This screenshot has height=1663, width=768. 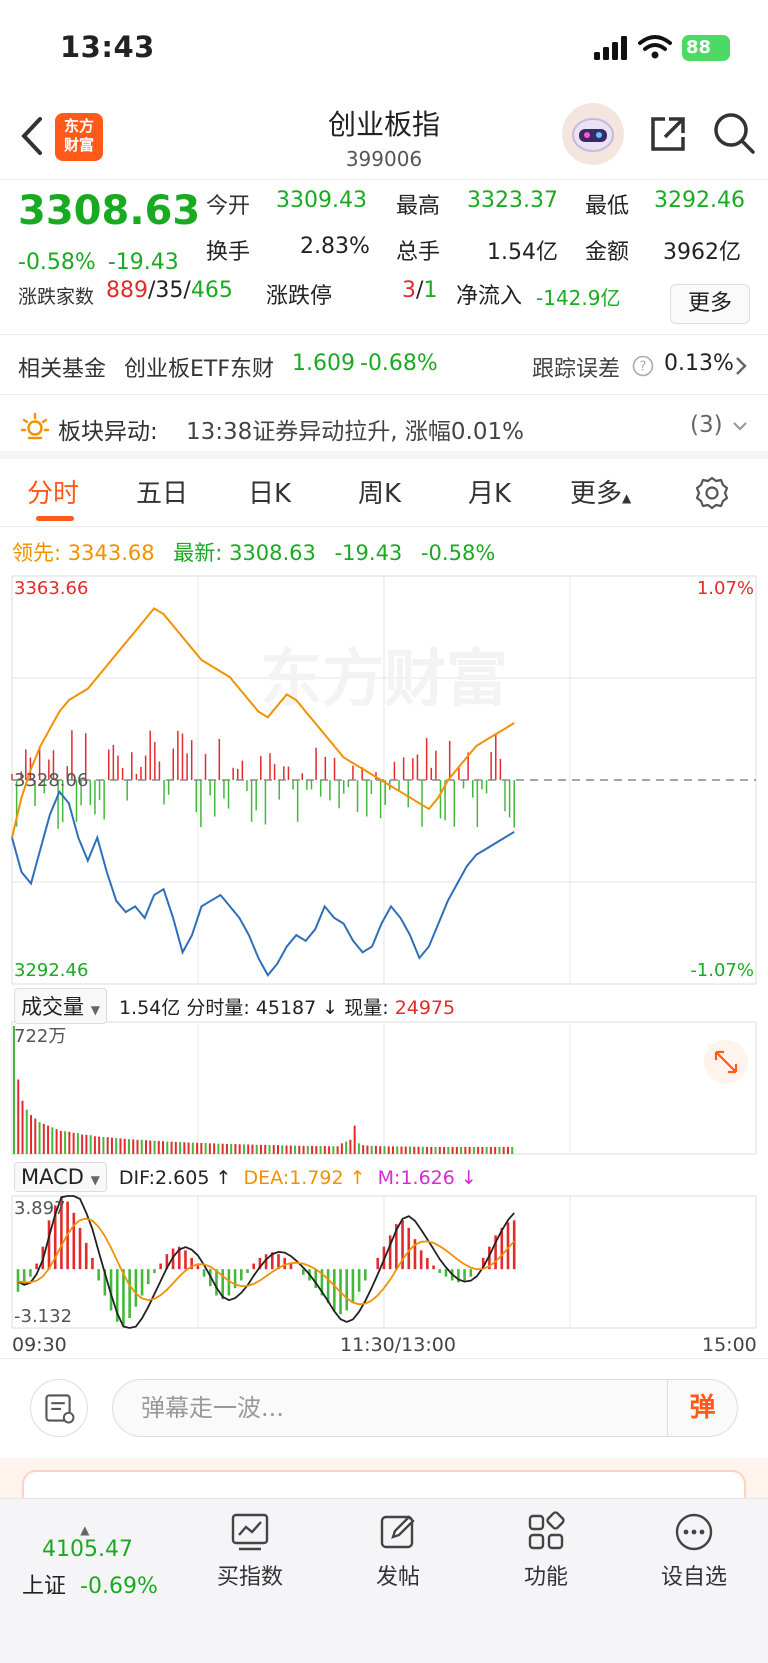 What do you see at coordinates (266, 1261) in the screenshot?
I see `dea-line` at bounding box center [266, 1261].